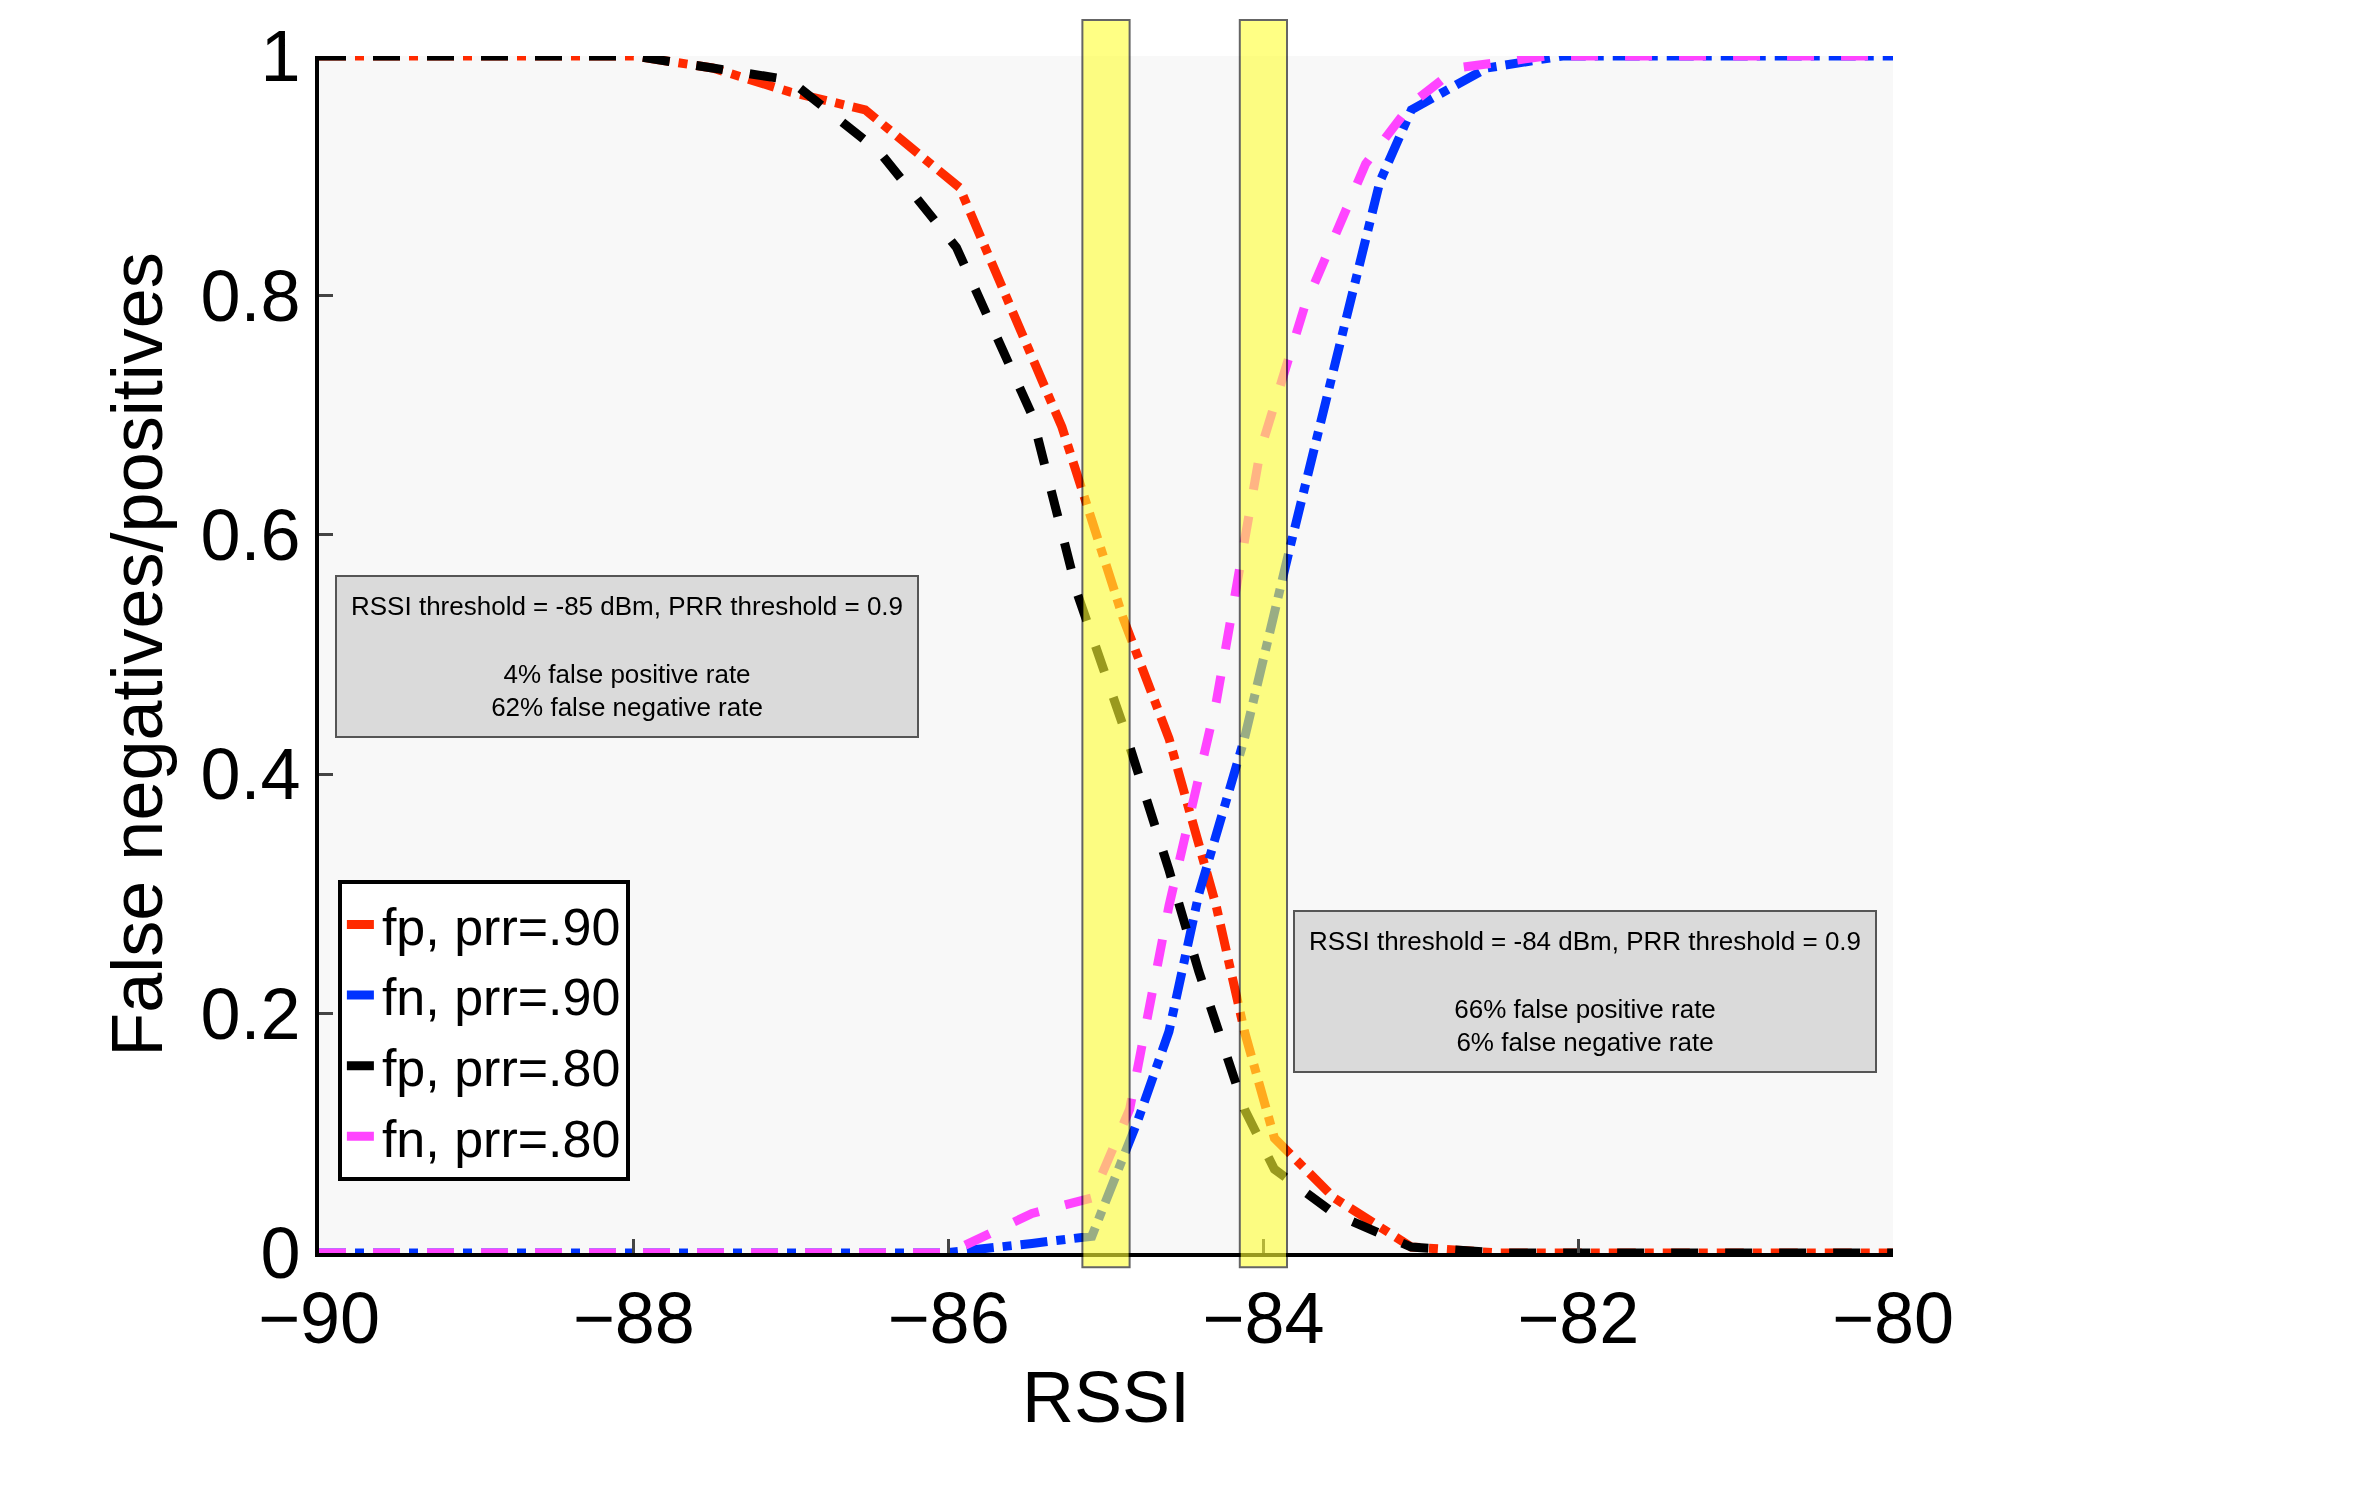 This screenshot has height=1502, width=2379. What do you see at coordinates (501, 997) in the screenshot?
I see `legend-label: fn, prr=.90` at bounding box center [501, 997].